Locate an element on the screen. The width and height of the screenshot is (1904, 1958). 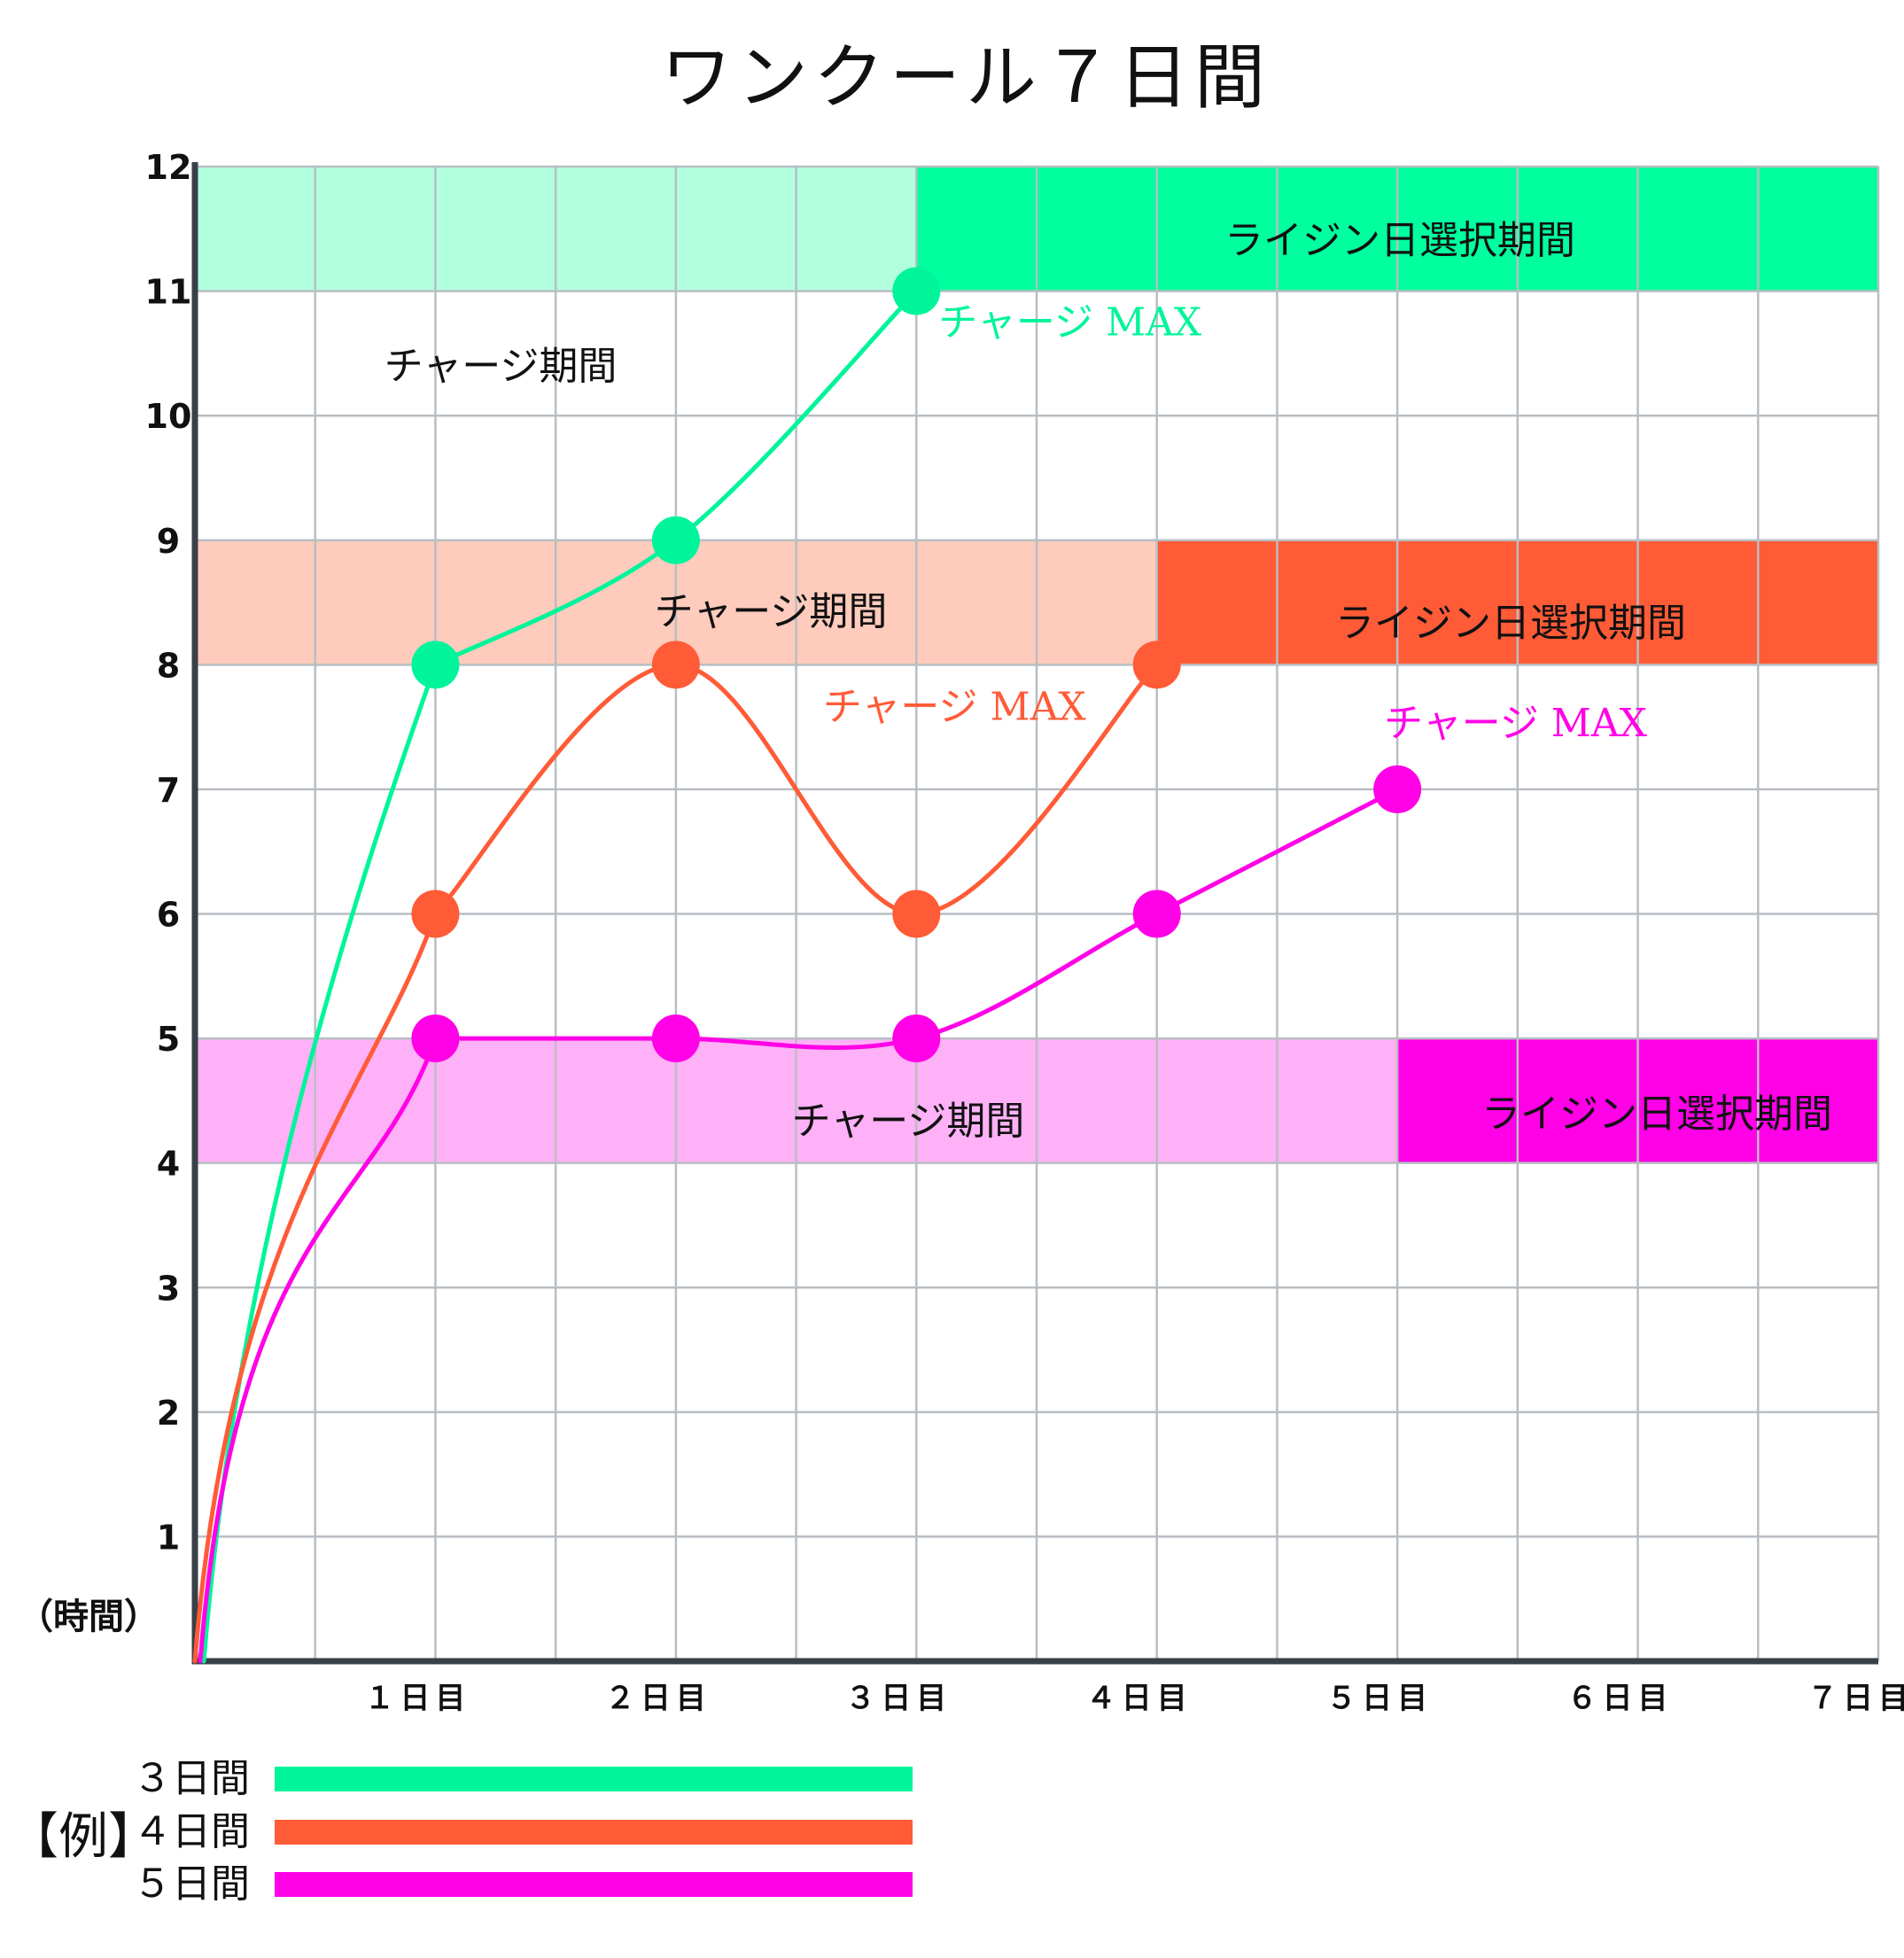
y-tick-label: 4 is located at coordinates (168, 1164).